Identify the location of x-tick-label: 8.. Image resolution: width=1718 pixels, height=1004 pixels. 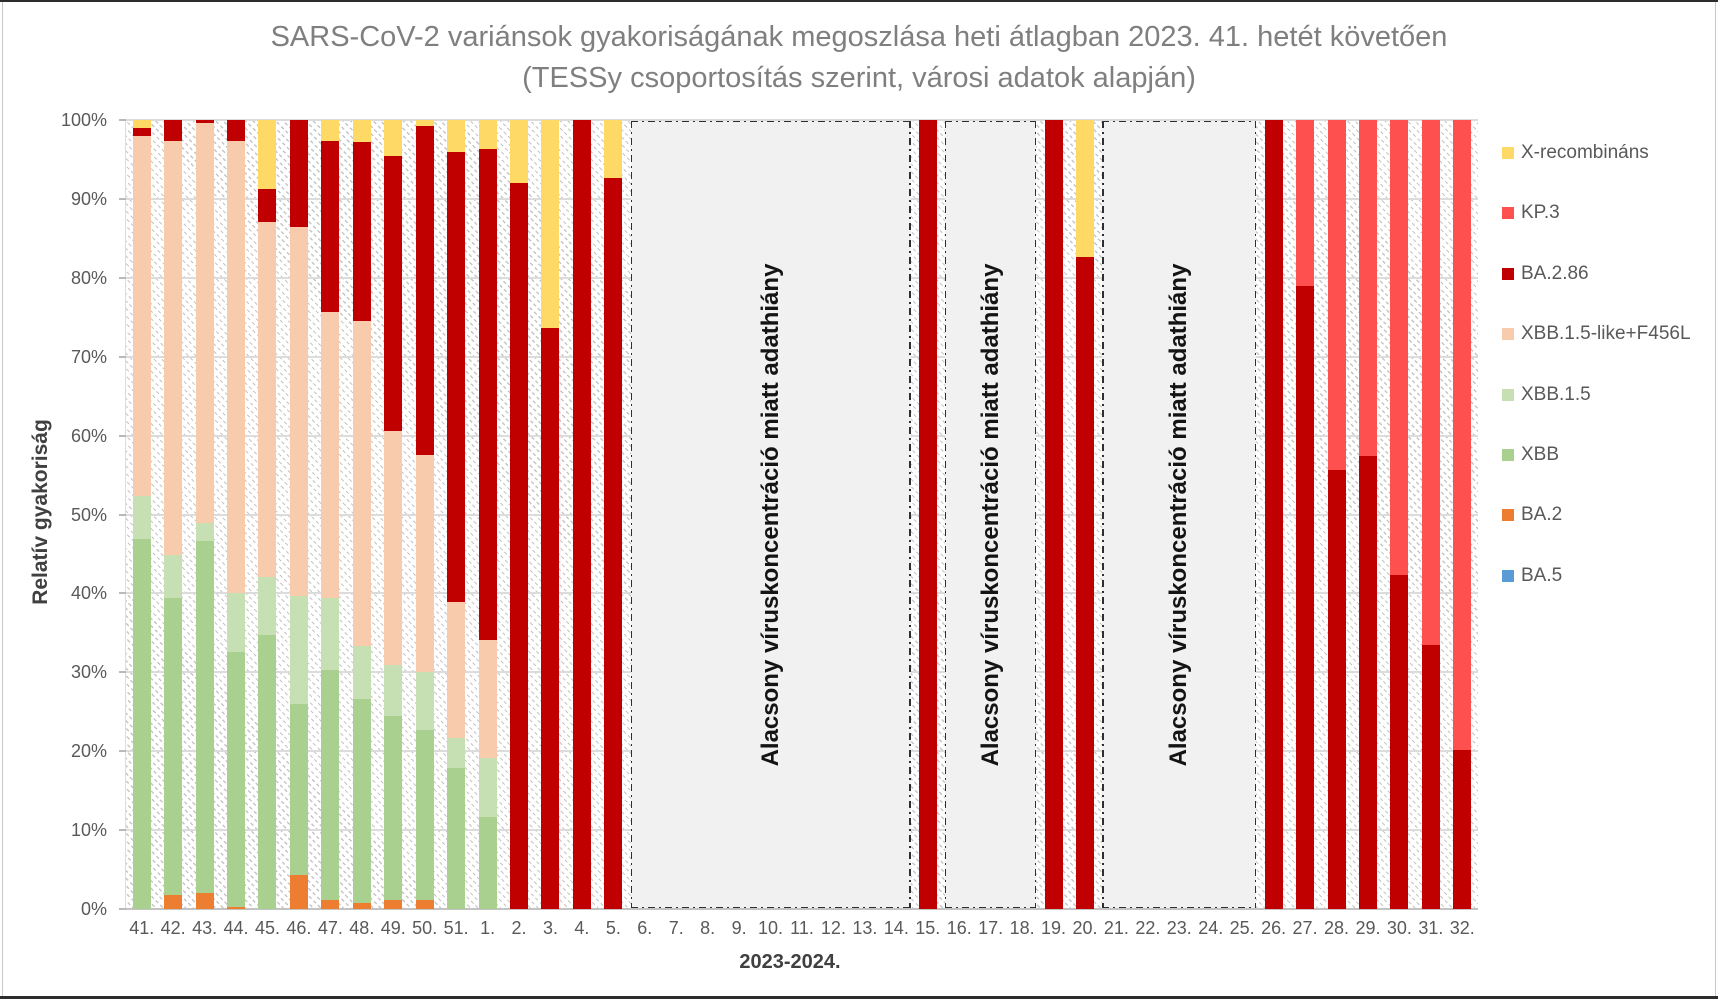
(708, 928).